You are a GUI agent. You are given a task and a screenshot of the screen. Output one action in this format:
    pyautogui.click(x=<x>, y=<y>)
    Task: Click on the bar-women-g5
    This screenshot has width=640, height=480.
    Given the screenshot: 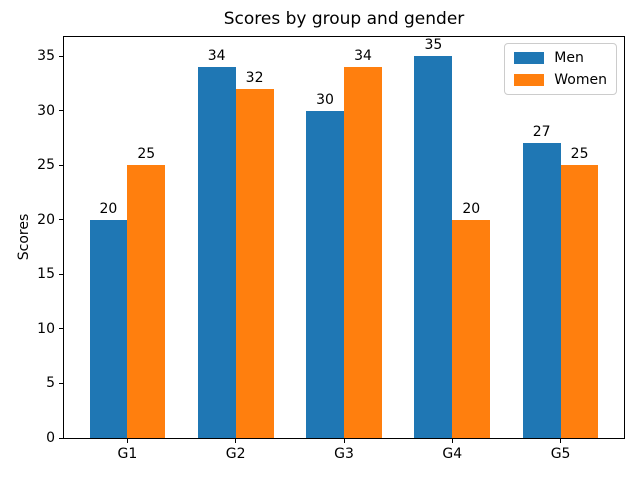 What is the action you would take?
    pyautogui.click(x=579, y=301)
    